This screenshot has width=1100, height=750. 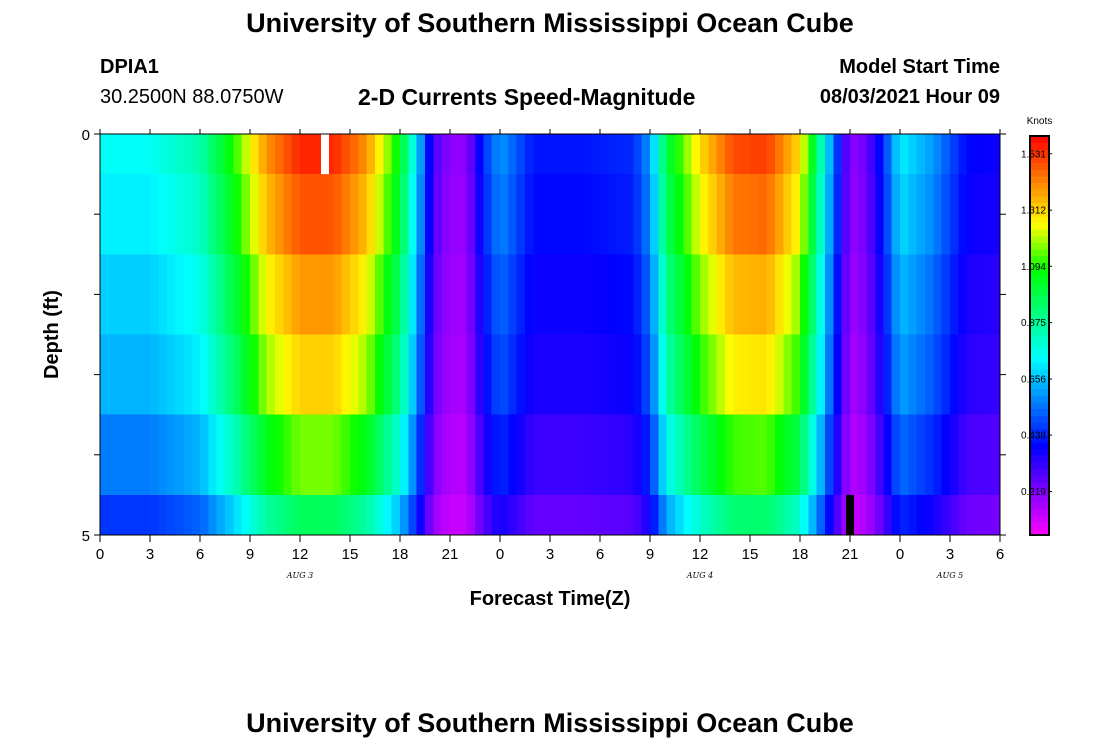 I want to click on x-tick-label: 0, so click(x=100, y=554).